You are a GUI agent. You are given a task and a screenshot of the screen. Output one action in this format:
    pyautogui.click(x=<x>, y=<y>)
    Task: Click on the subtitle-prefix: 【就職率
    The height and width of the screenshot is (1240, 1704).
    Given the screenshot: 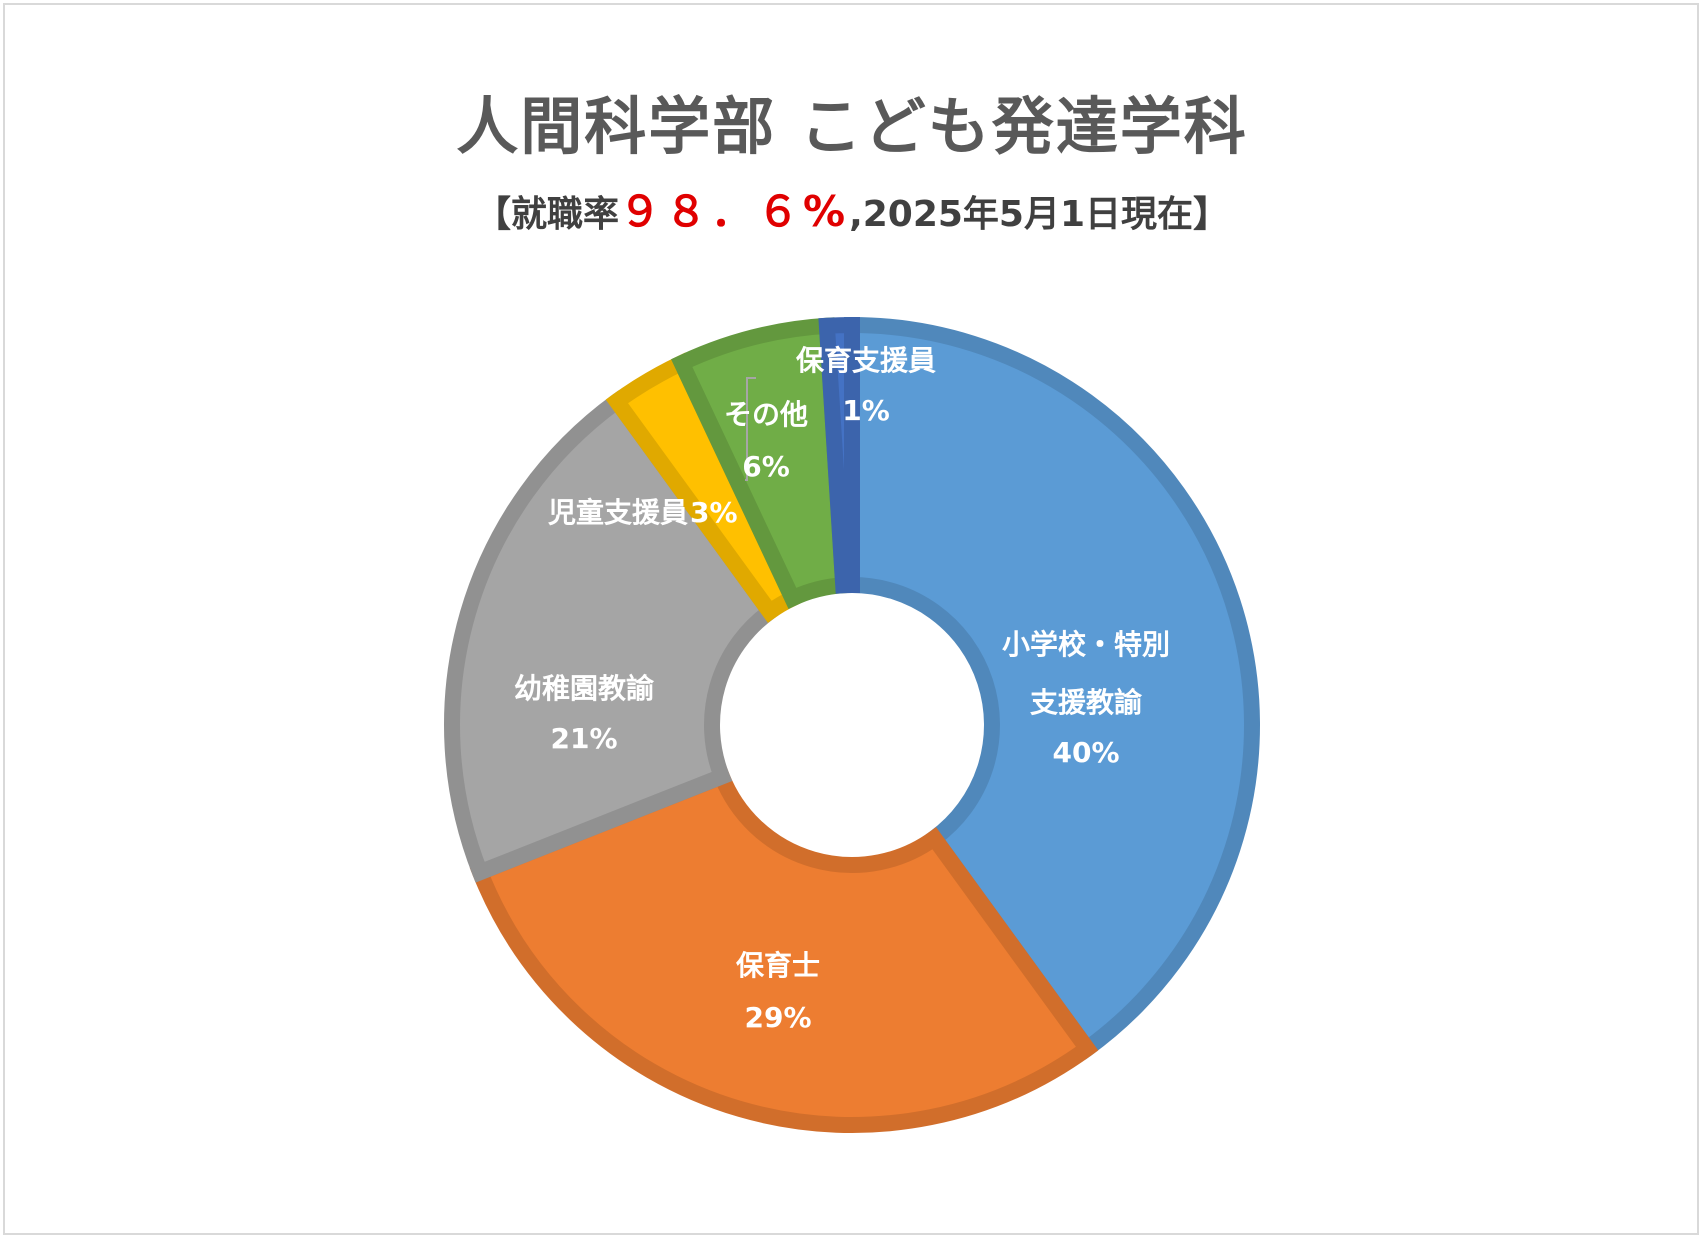 What is the action you would take?
    pyautogui.click(x=546, y=214)
    